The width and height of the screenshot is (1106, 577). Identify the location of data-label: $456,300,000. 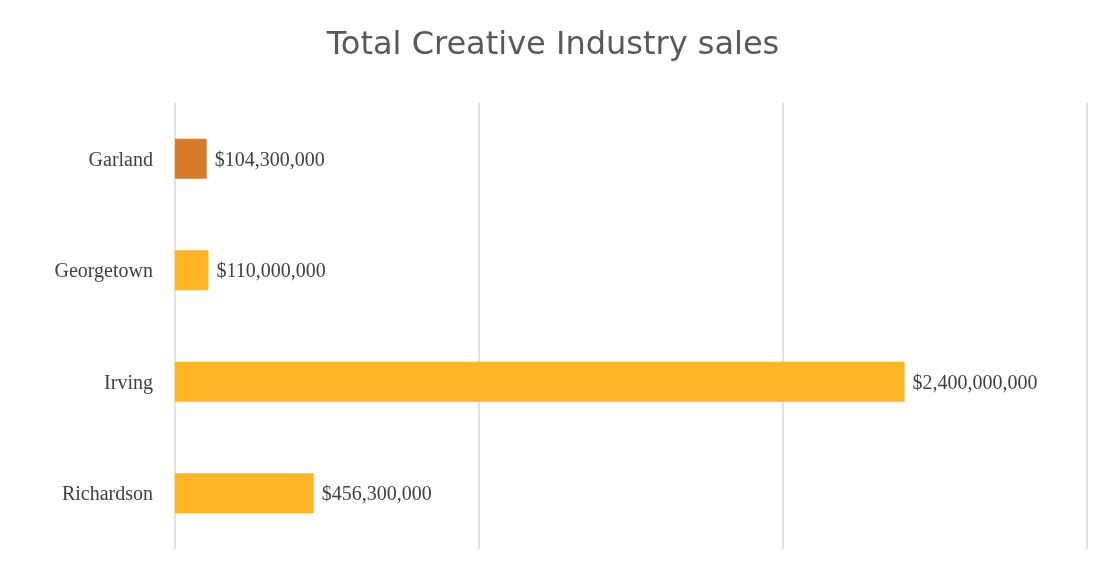
(376, 493).